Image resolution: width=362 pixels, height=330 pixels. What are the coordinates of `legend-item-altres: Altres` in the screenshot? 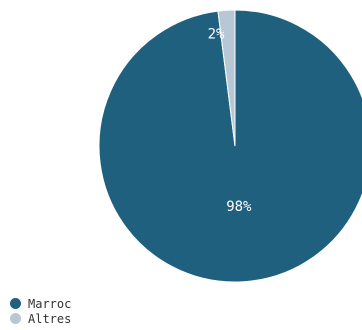 It's located at (40, 318).